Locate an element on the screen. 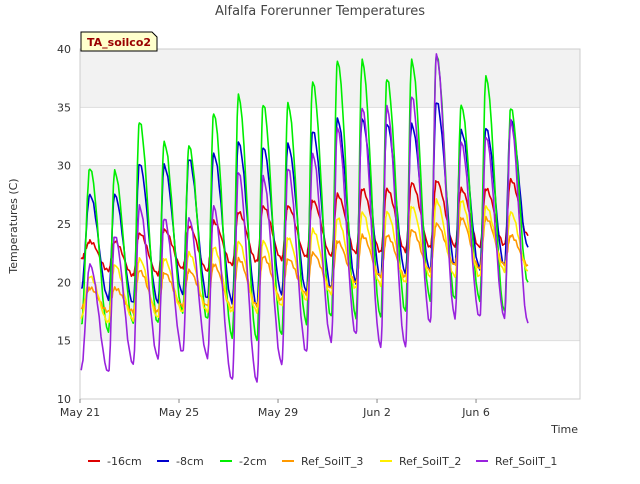  x-tick-label: May 25 is located at coordinates (179, 412).